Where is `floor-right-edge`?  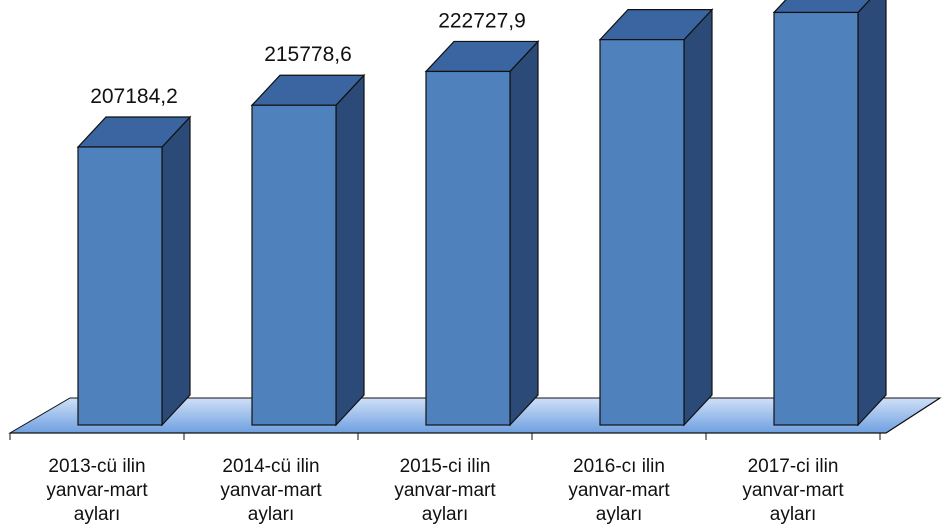 floor-right-edge is located at coordinates (913, 415).